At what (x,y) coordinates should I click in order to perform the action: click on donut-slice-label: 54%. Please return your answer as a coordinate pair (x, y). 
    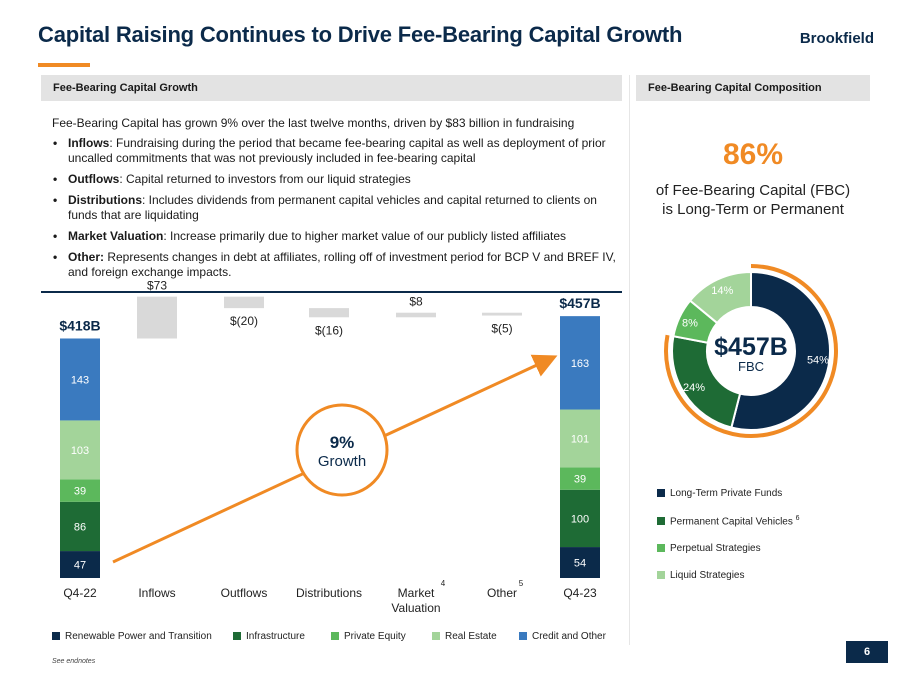
    Looking at the image, I should click on (818, 360).